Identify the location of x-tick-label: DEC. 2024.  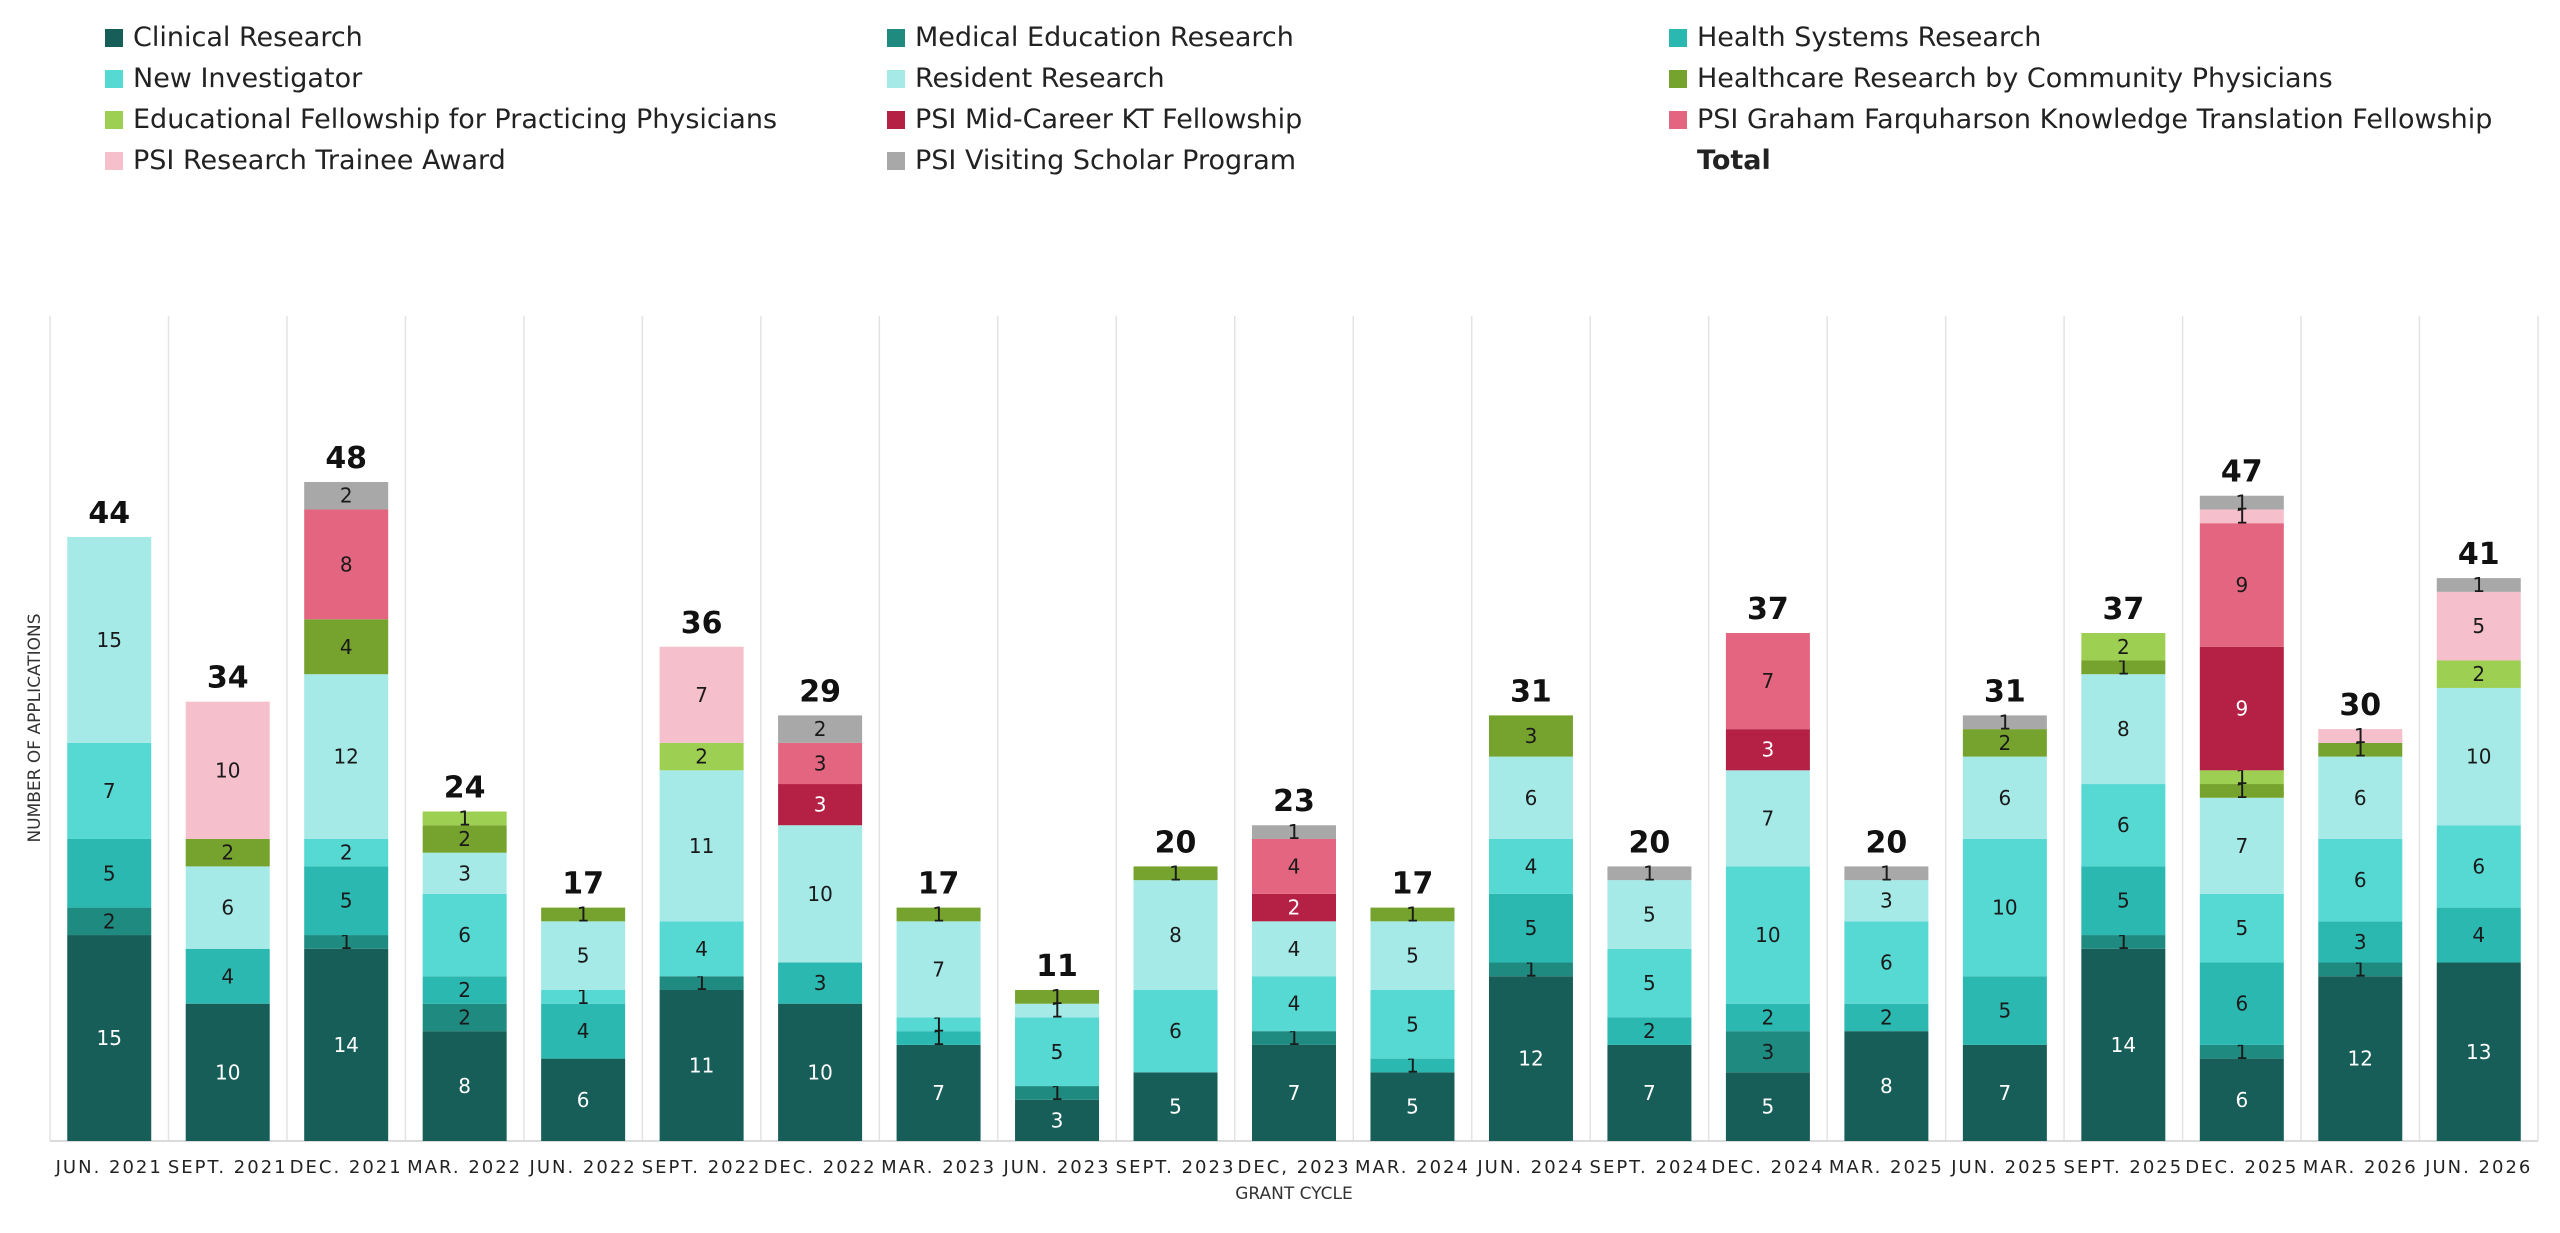
(1767, 1167).